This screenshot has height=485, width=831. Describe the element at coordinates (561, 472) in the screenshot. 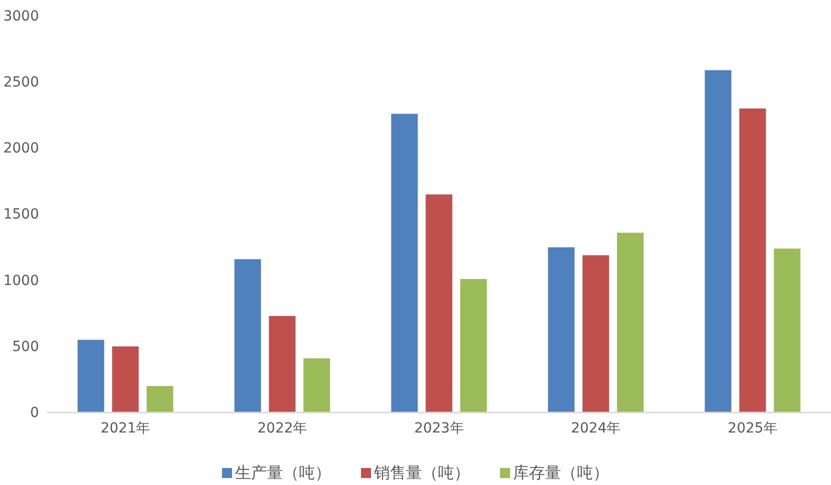

I see `legend-label: 库存量（吨）` at that location.